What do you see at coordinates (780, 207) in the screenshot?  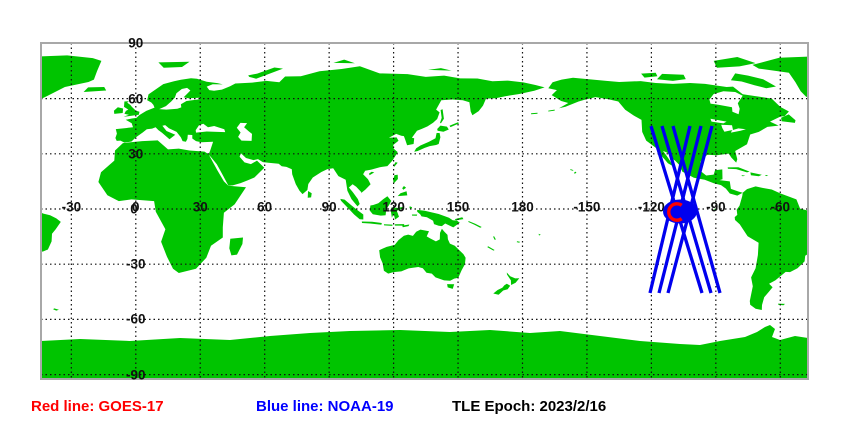 I see `lon-tick-label: -60` at bounding box center [780, 207].